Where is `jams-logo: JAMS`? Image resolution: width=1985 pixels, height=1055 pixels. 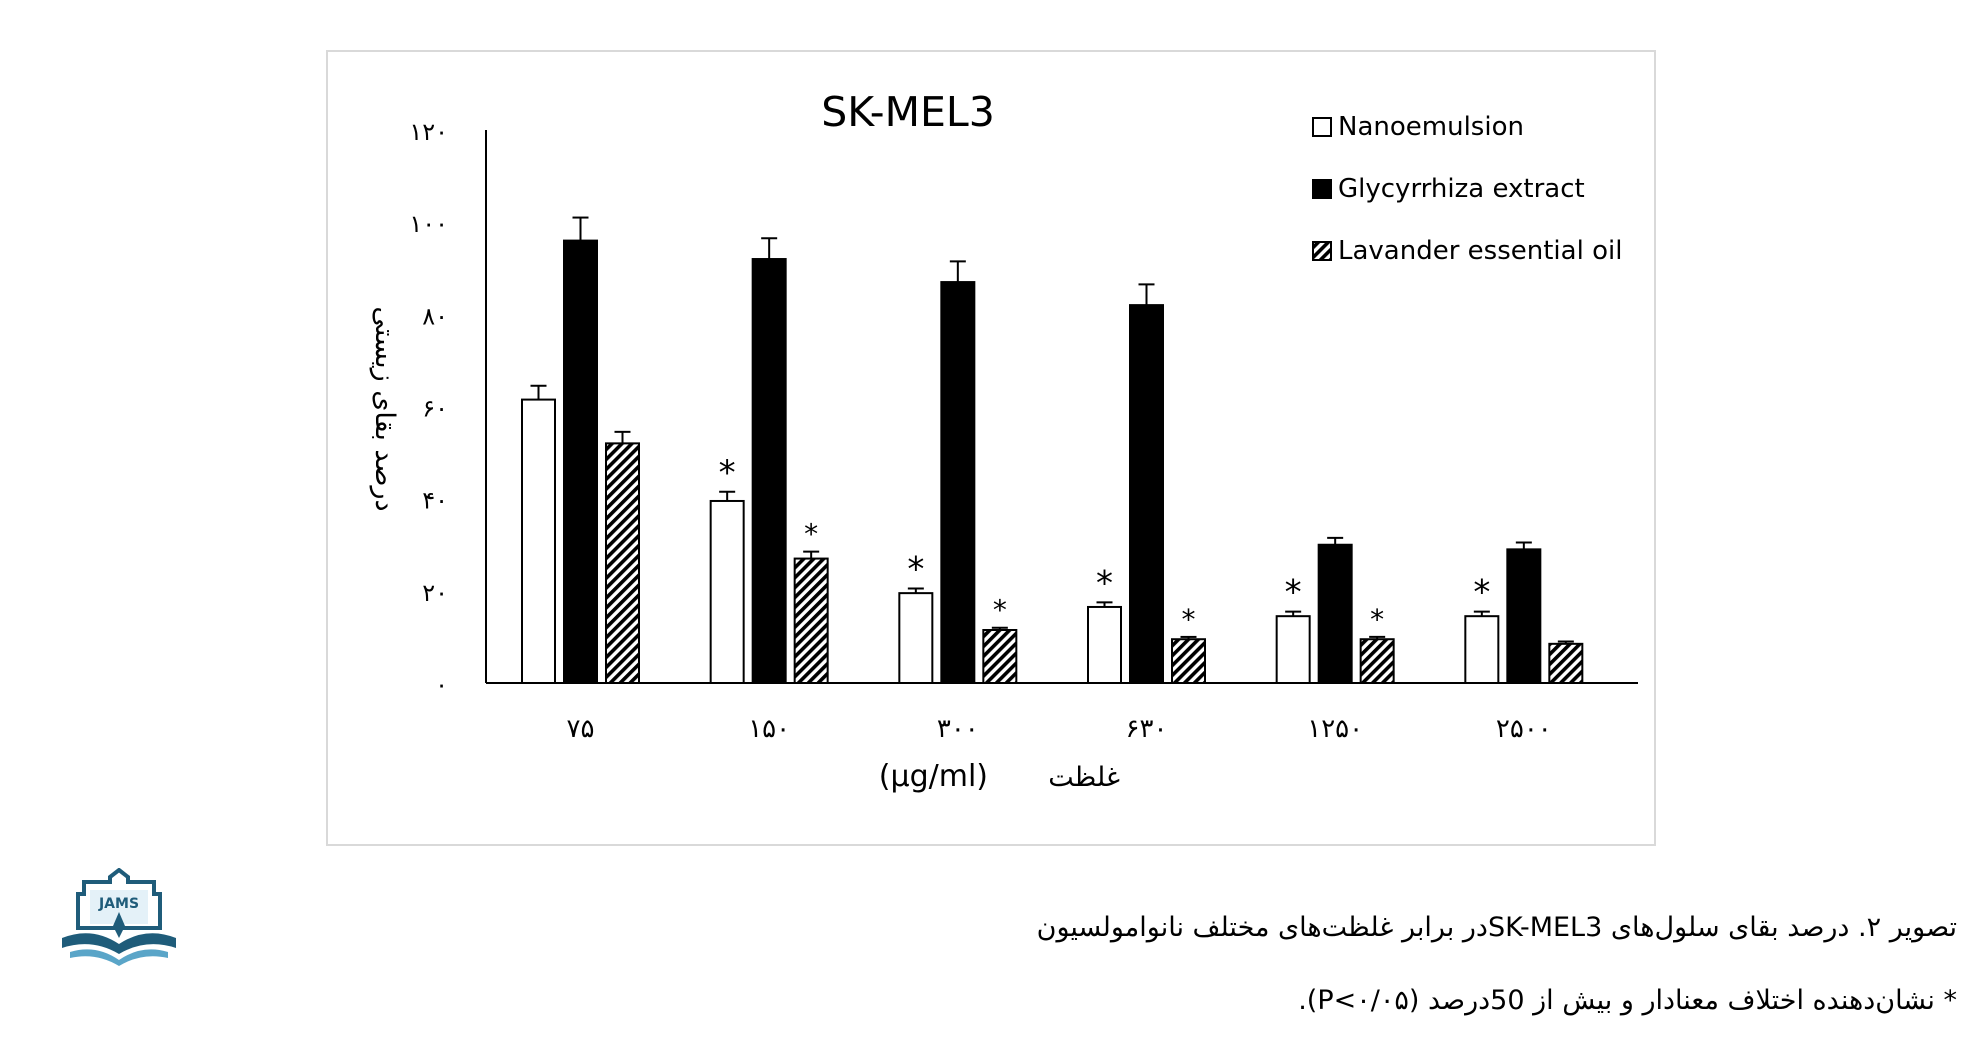
jams-logo: JAMS is located at coordinates (119, 917).